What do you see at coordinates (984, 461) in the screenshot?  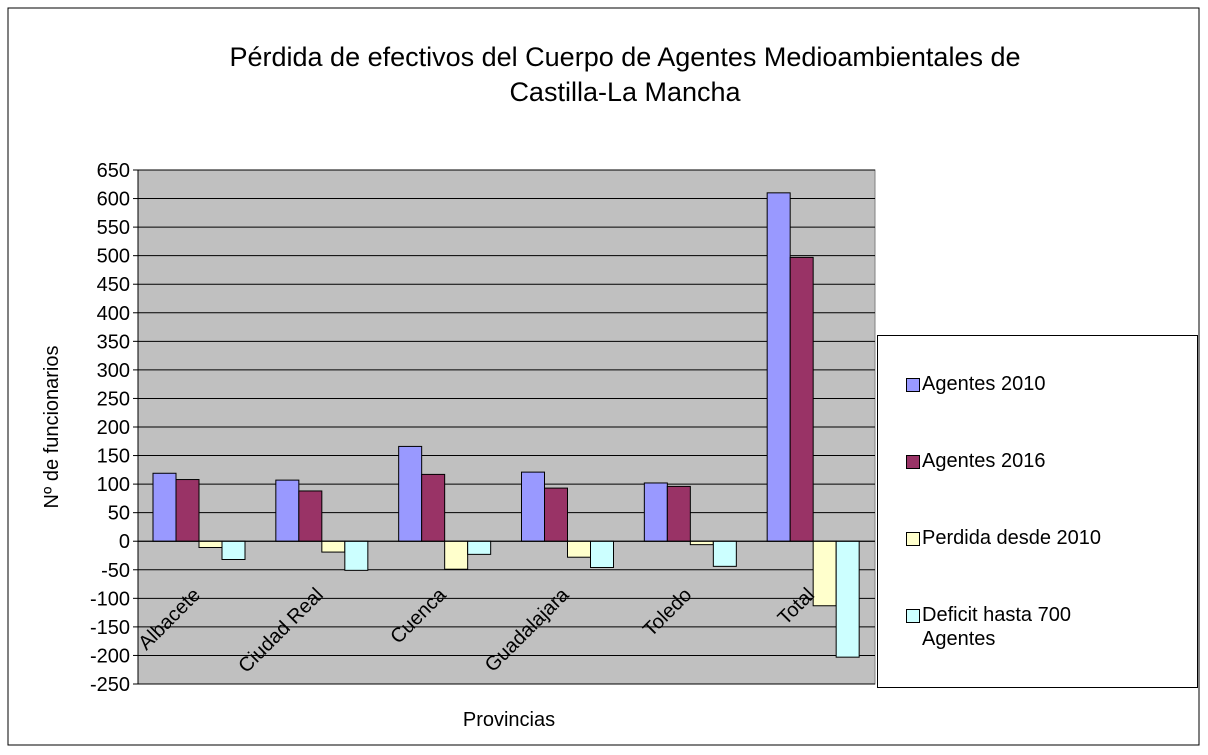 I see `legend-label: Agentes 2016` at bounding box center [984, 461].